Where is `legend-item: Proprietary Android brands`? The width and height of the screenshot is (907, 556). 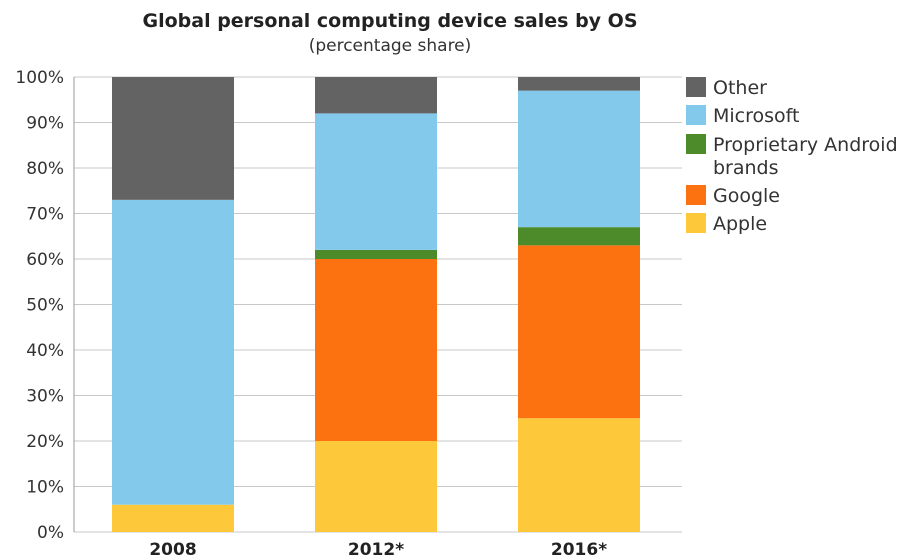 legend-item: Proprietary Android brands is located at coordinates (792, 156).